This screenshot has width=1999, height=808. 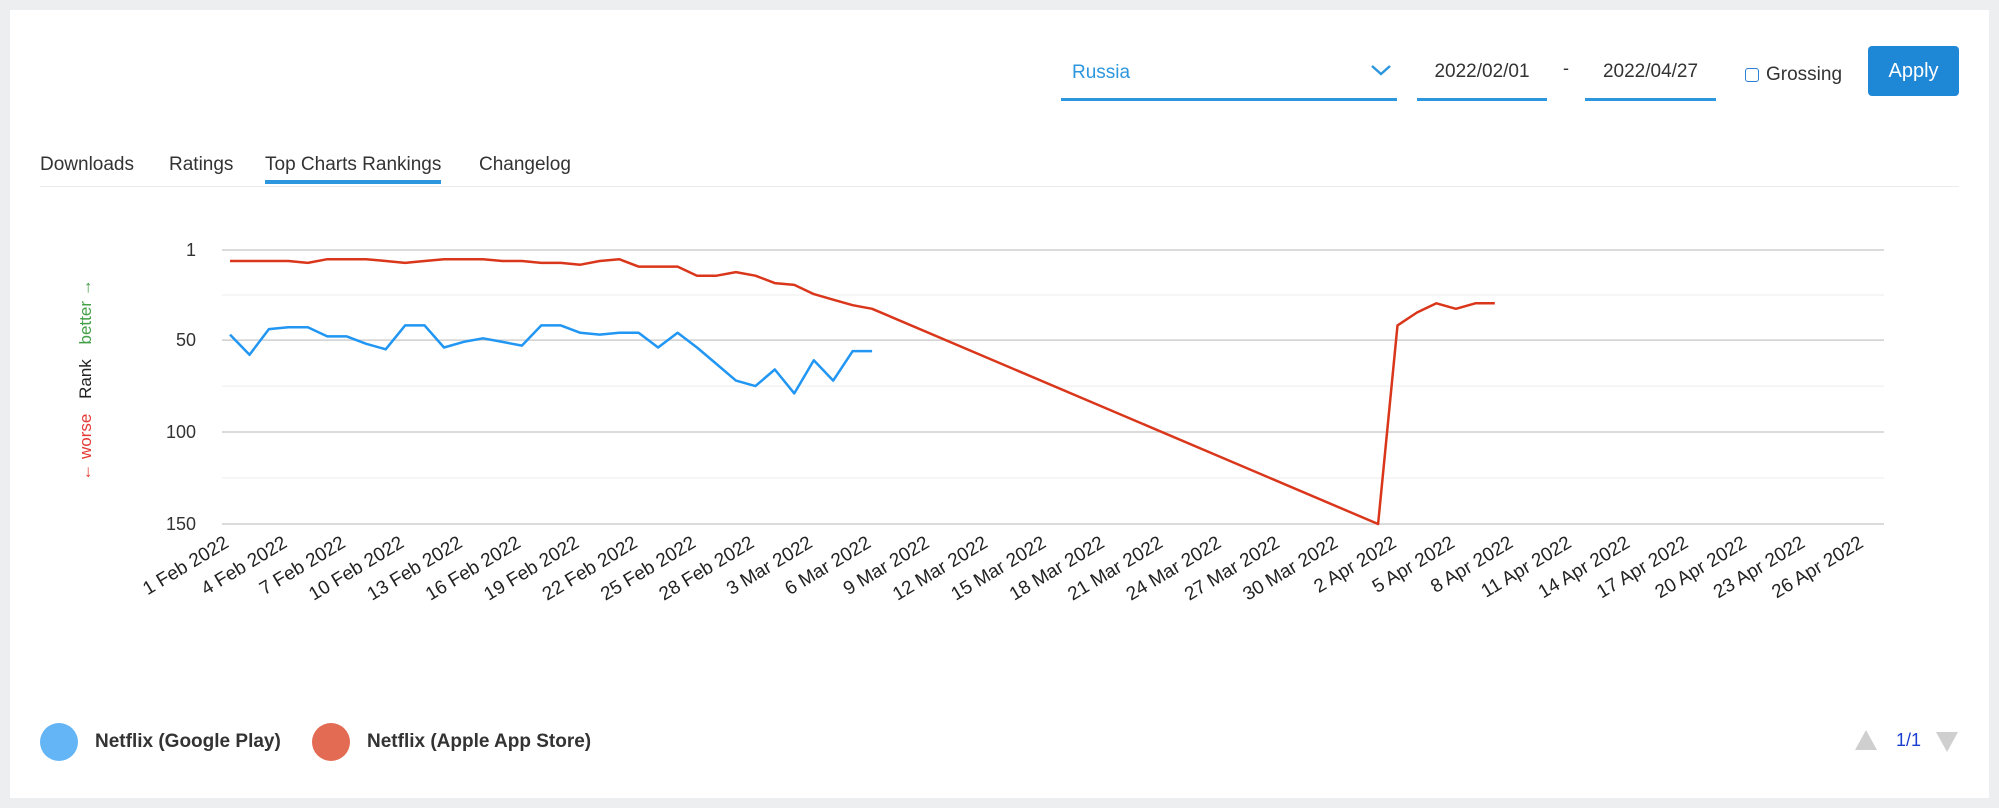 What do you see at coordinates (181, 432) in the screenshot?
I see `y-tick-label: 100` at bounding box center [181, 432].